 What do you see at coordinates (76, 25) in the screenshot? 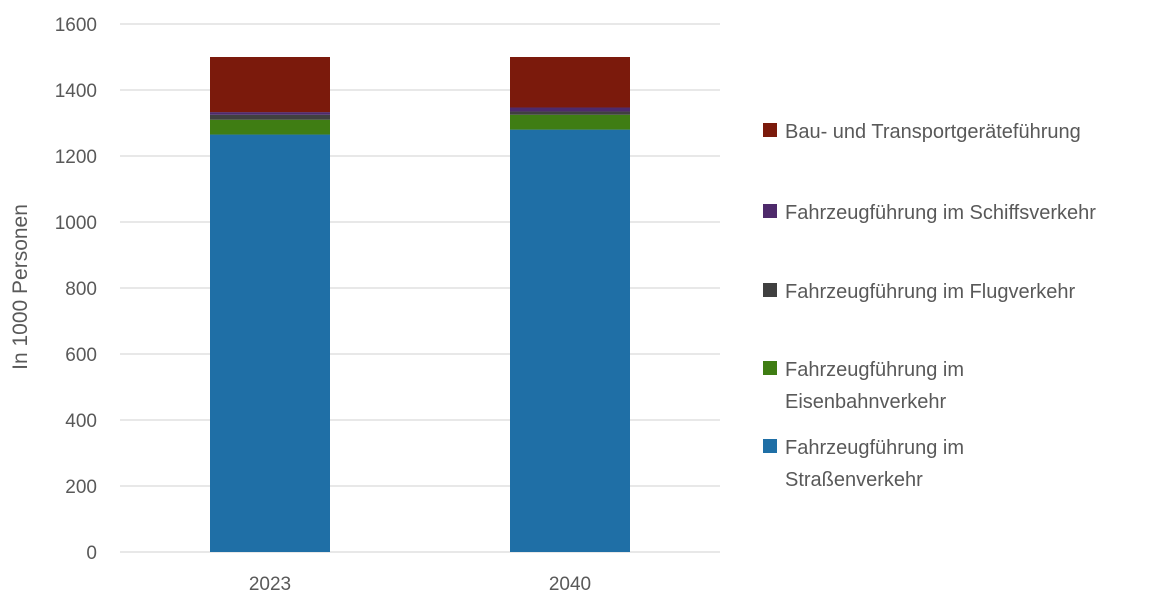
I see `y-tick-label: 1600` at bounding box center [76, 25].